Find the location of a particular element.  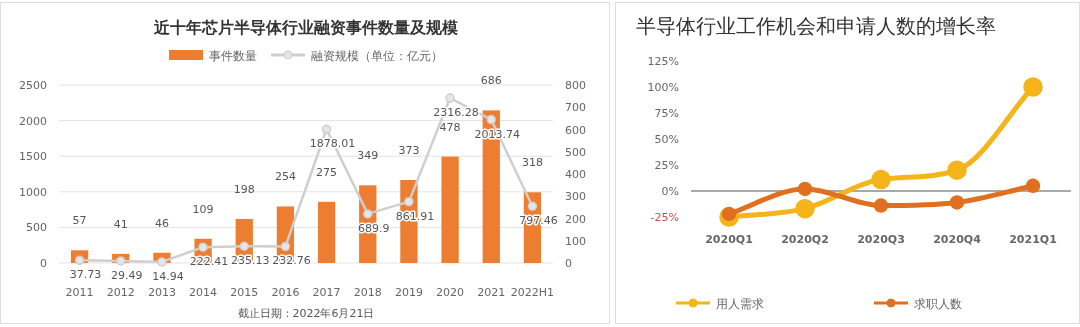

data-label: 29.49 is located at coordinates (127, 275).